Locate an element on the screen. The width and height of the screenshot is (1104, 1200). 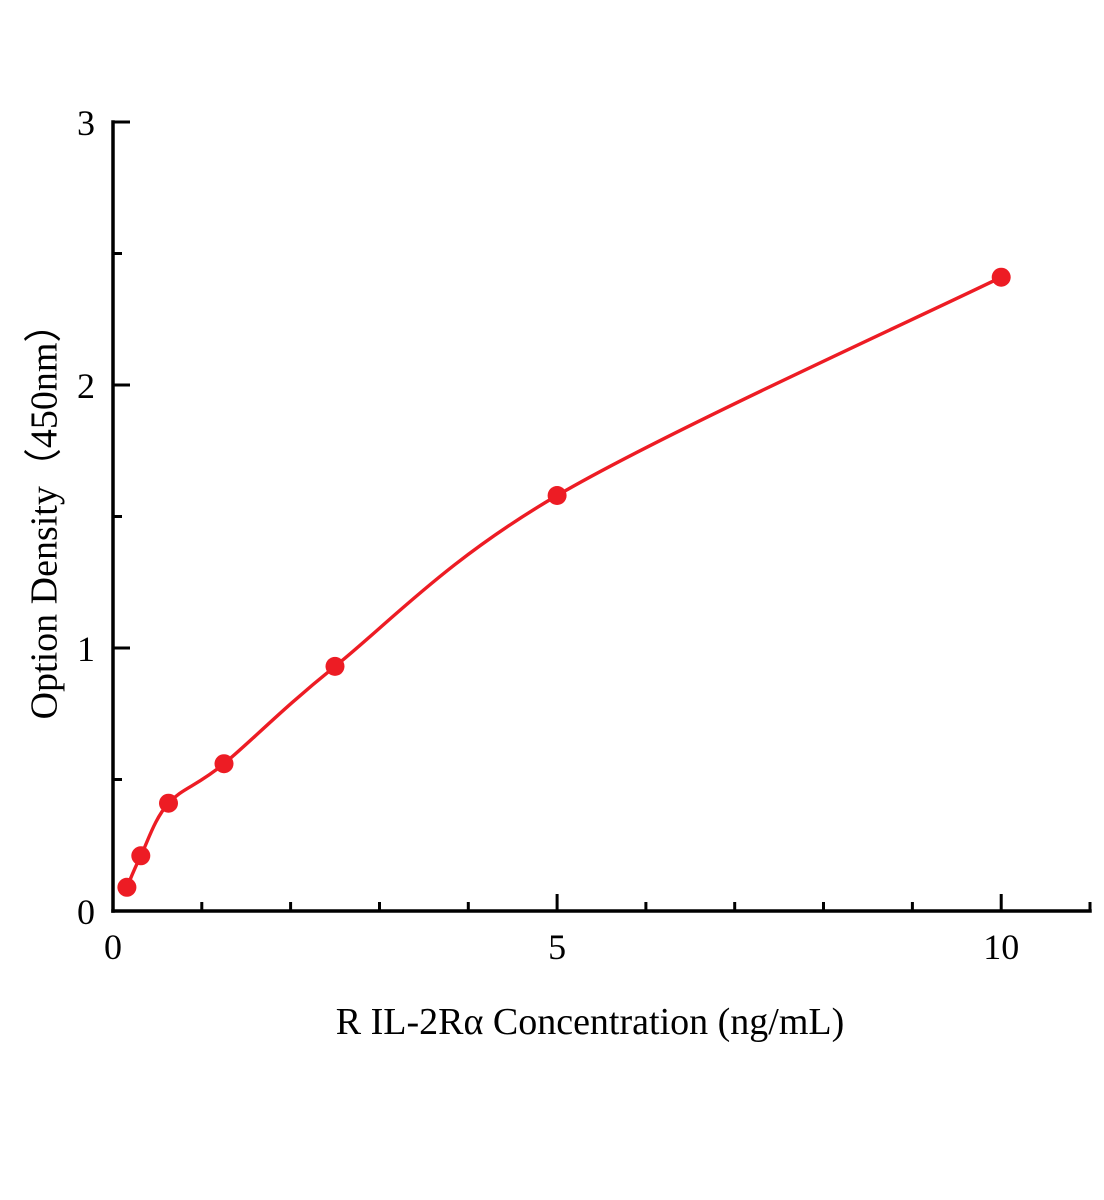
x-axis-title: R IL-2Rα Concentration (ng/mL) is located at coordinates (590, 1022).